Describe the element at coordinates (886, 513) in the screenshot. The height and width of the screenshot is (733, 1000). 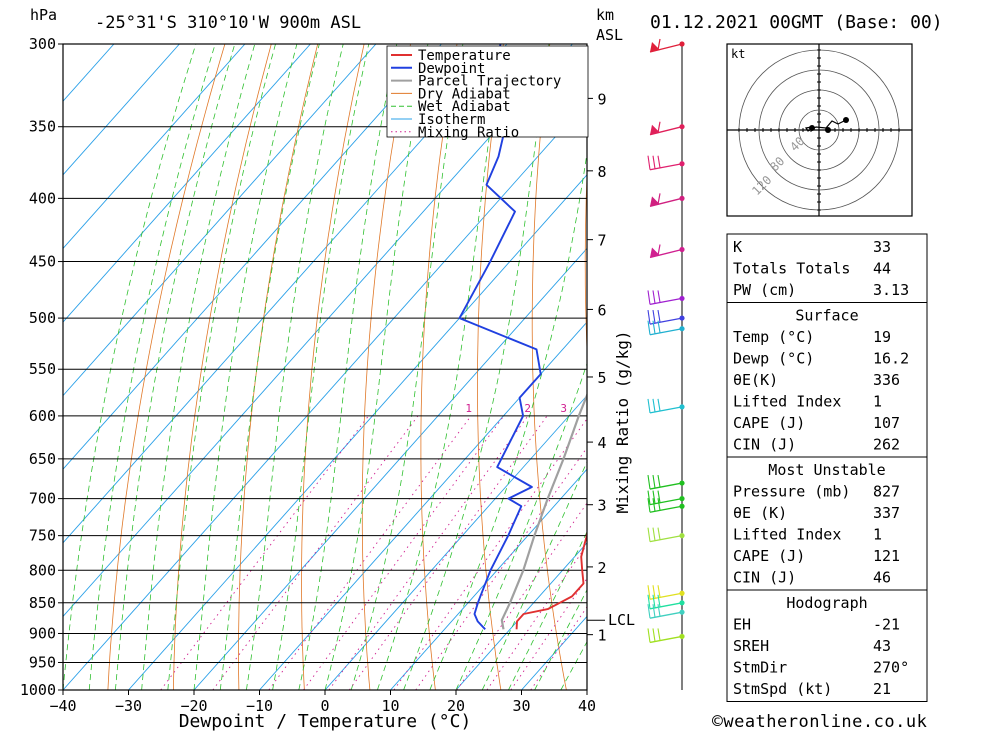
I see `most-unstable-table-value: 337` at that location.